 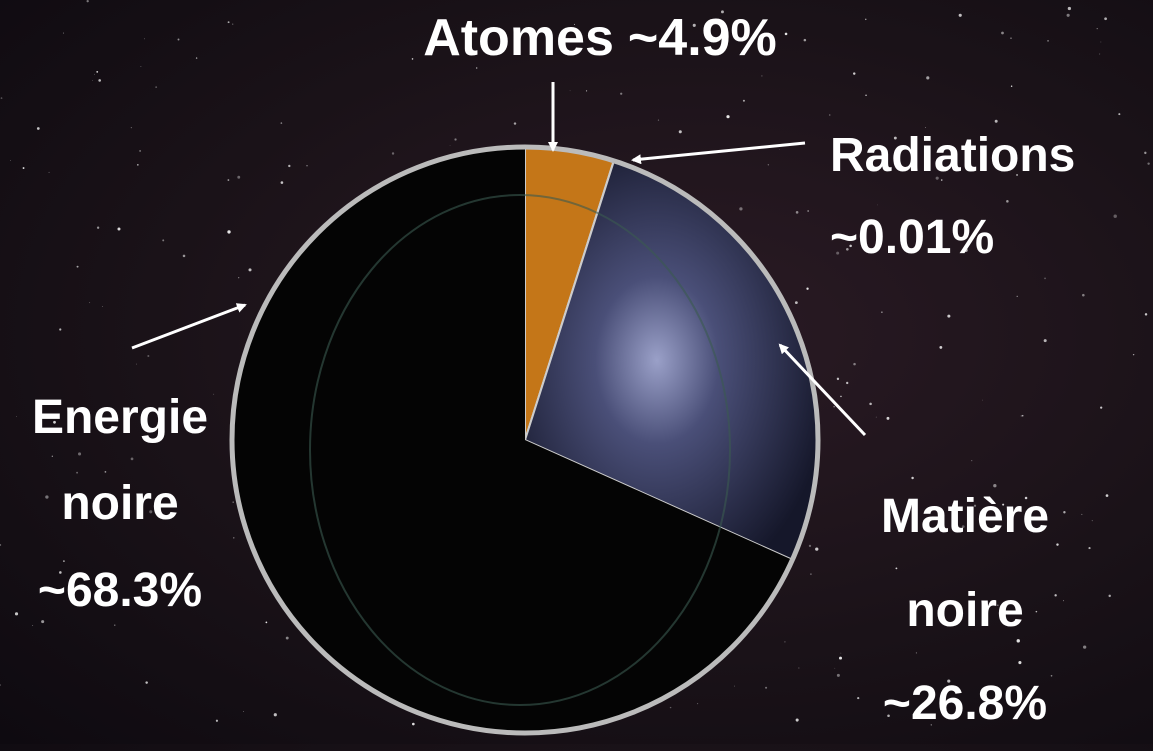 What do you see at coordinates (912, 237) in the screenshot?
I see `value-label: ~0.01%` at bounding box center [912, 237].